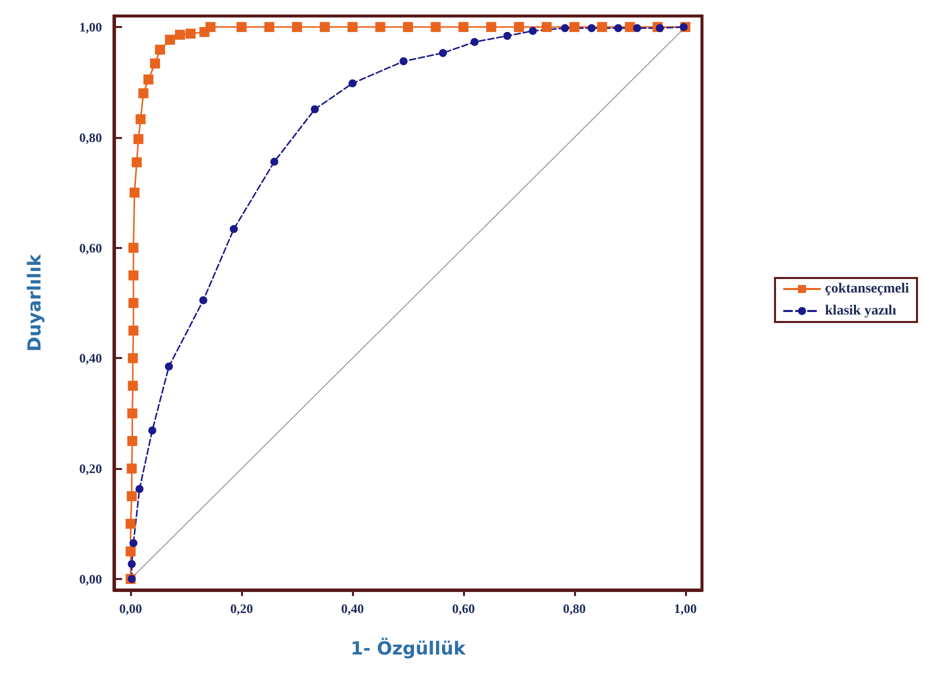  What do you see at coordinates (35, 302) in the screenshot?
I see `y-axis-title: Duyarlılık` at bounding box center [35, 302].